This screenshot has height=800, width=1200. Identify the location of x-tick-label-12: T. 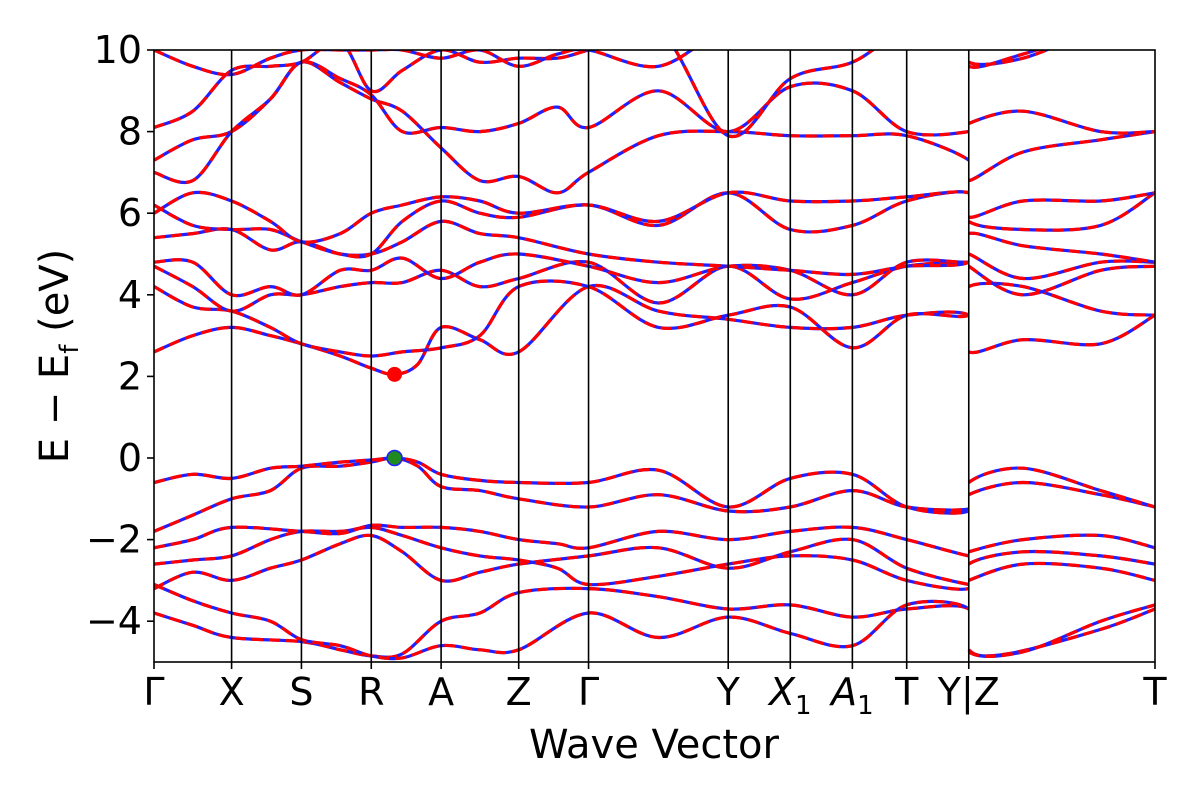
(1154, 692).